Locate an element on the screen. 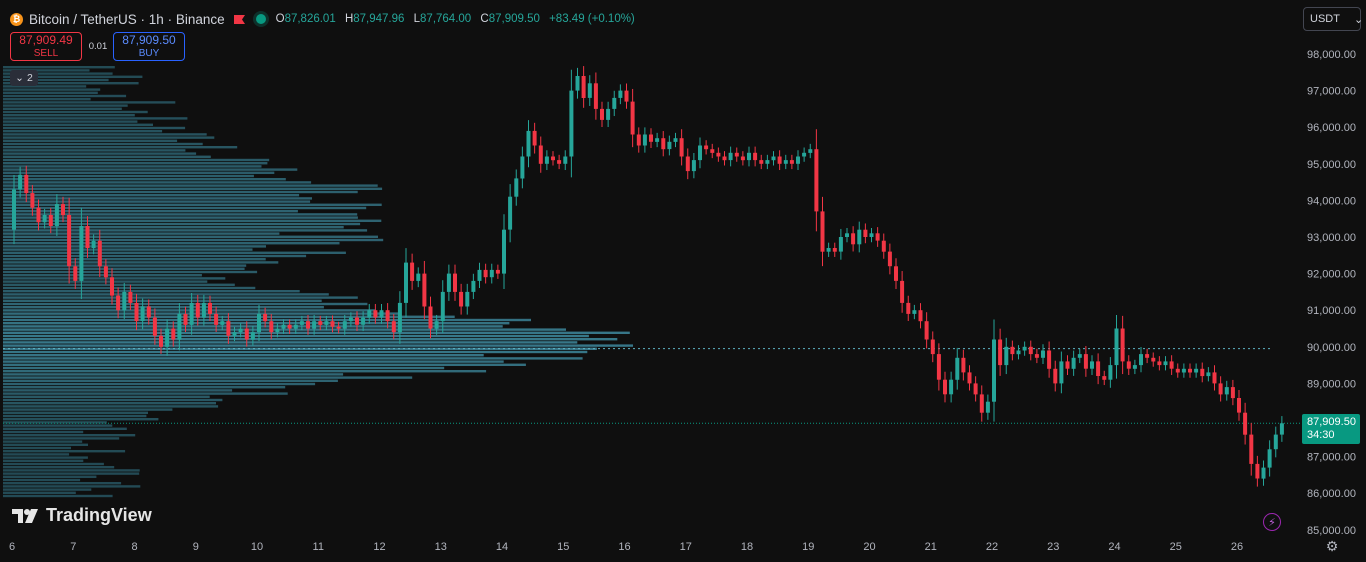 The image size is (1366, 562). x-tick-label: 9 is located at coordinates (196, 547).